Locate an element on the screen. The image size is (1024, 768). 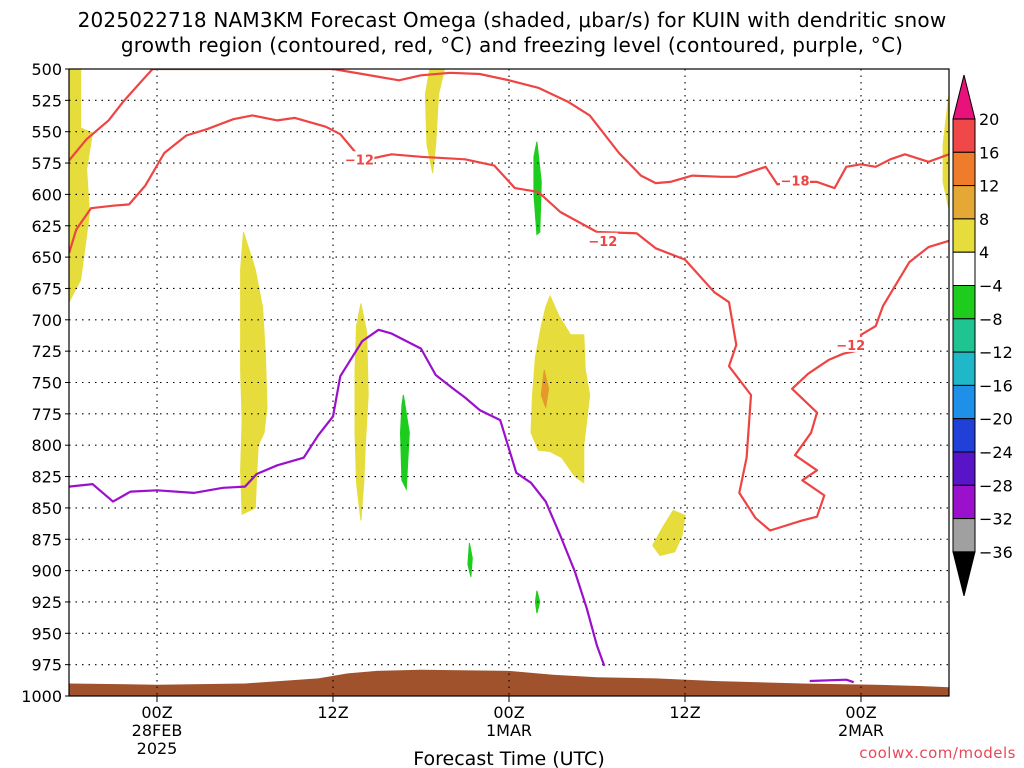
colorbar-label: −36 is located at coordinates (996, 552).